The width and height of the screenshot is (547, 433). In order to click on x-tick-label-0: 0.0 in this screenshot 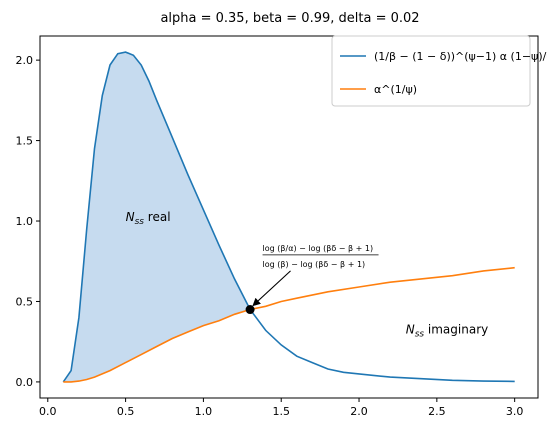, I will do `click(48, 411)`.